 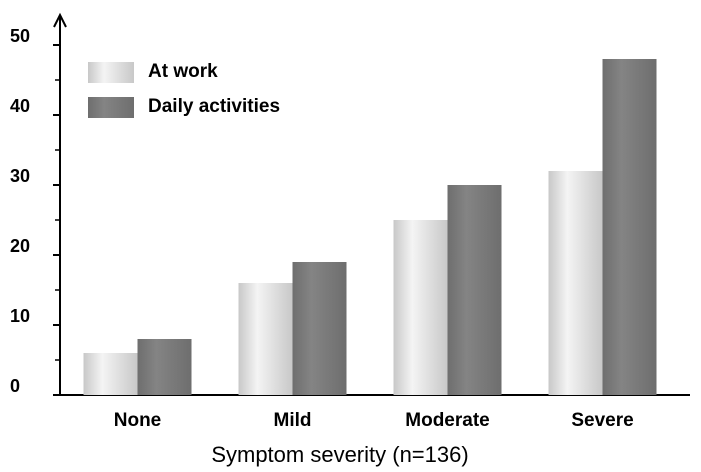 What do you see at coordinates (20, 246) in the screenshot?
I see `y-tick-label: 20` at bounding box center [20, 246].